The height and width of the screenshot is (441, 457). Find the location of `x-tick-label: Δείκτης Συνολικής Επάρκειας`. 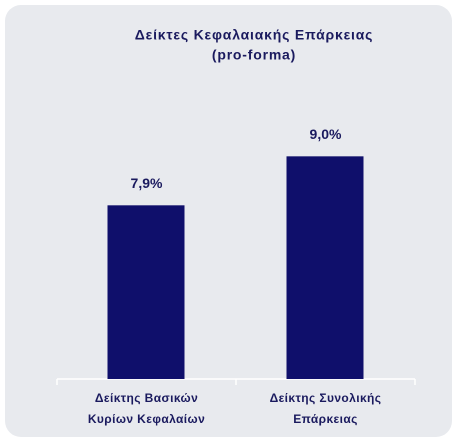

x-tick-label: Δείκτης Συνολικής Επάρκειας is located at coordinates (326, 408).